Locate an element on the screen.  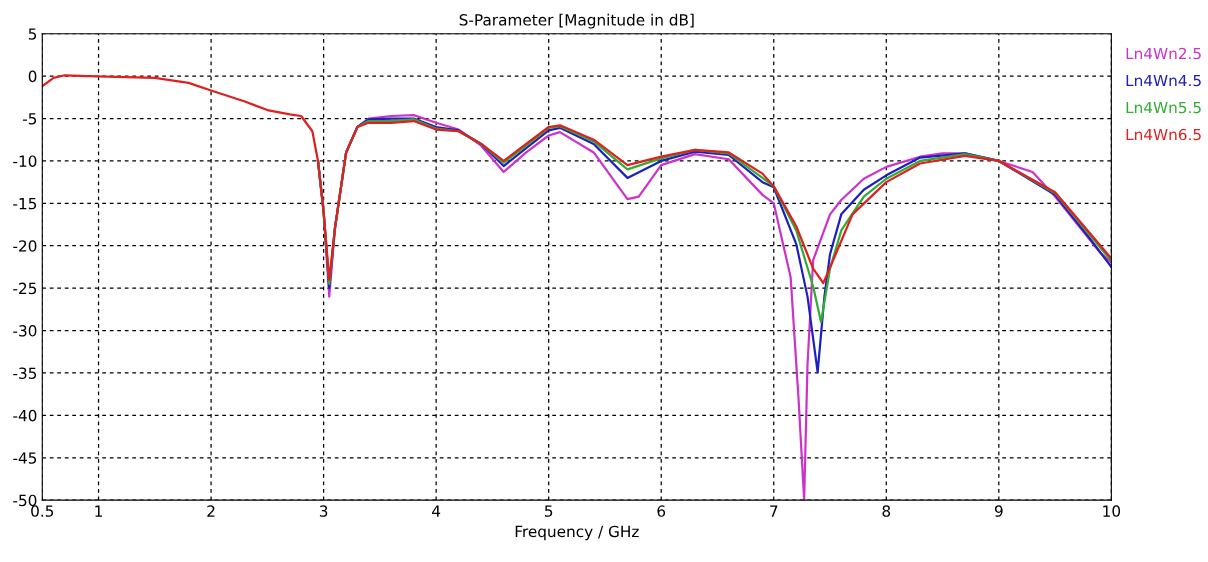
text: Ln4Wn4.5 is located at coordinates (1163, 80).